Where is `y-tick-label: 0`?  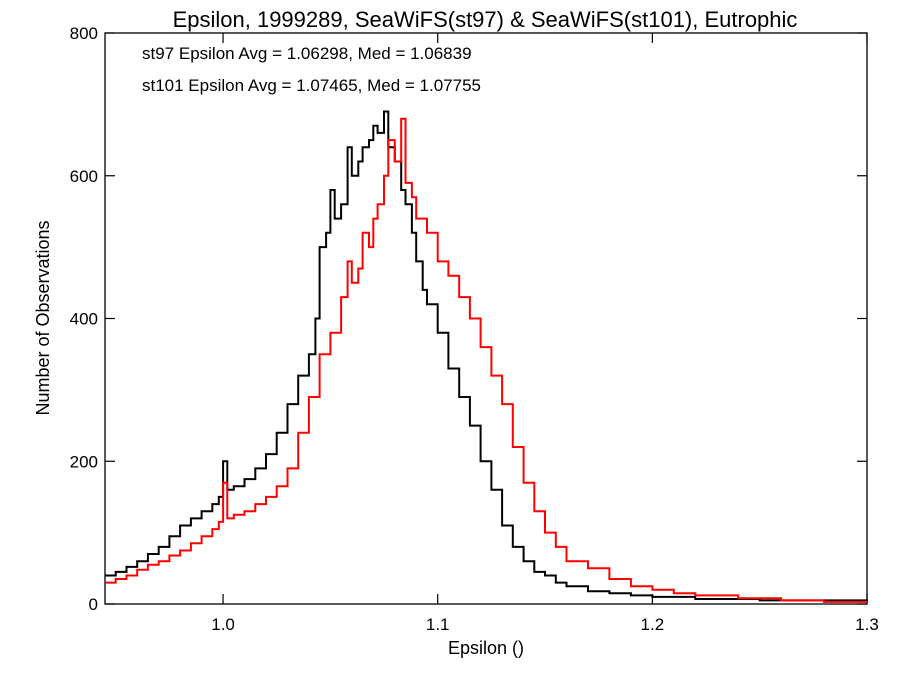
y-tick-label: 0 is located at coordinates (93, 604).